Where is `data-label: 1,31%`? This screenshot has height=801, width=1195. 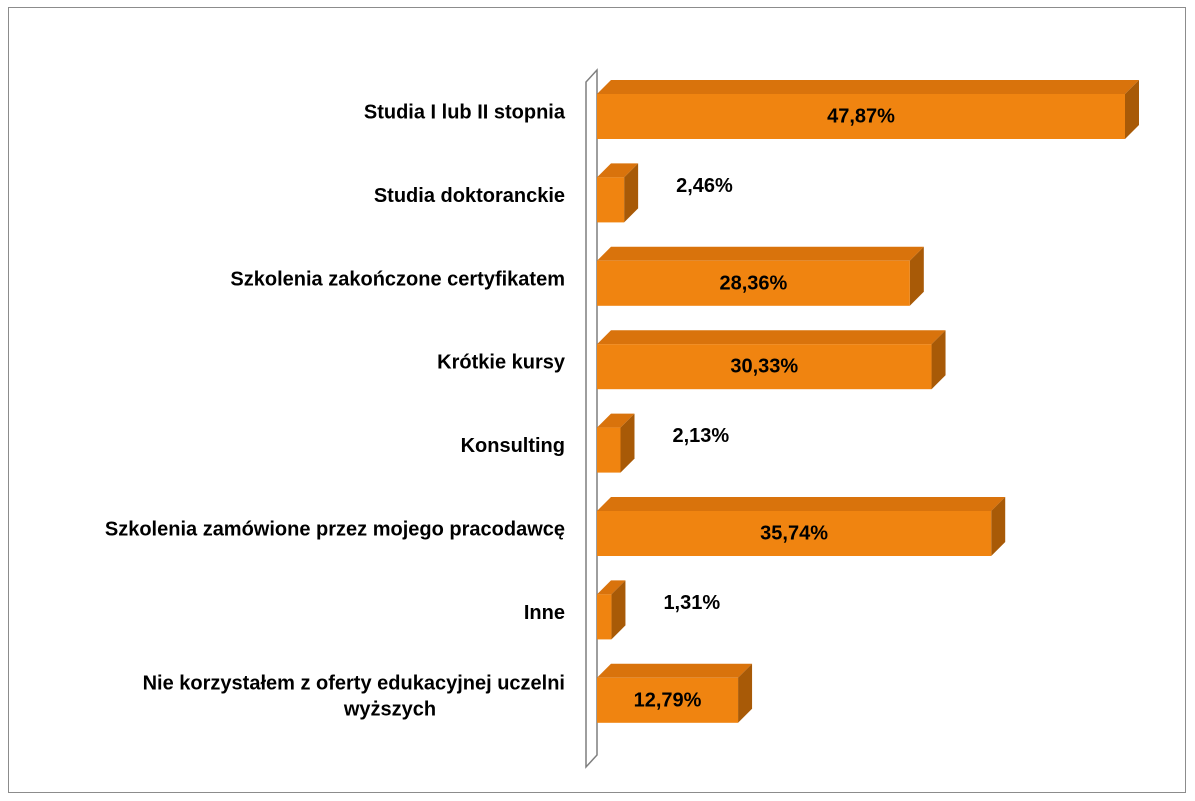
data-label: 1,31% is located at coordinates (691, 603).